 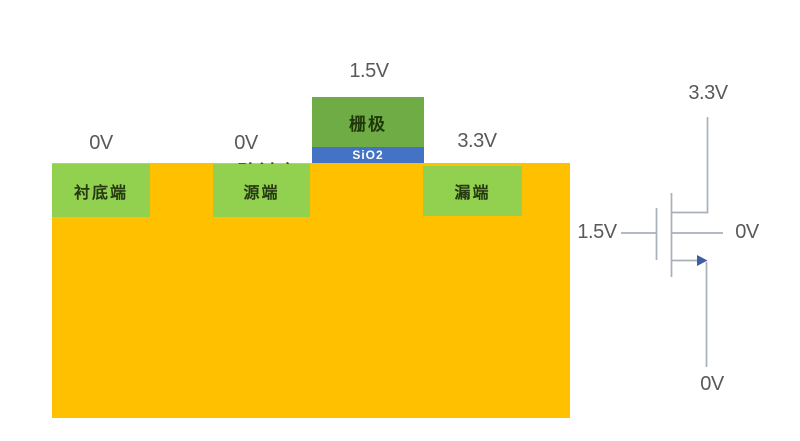 What do you see at coordinates (690, 165) in the screenshot?
I see `drain-wire` at bounding box center [690, 165].